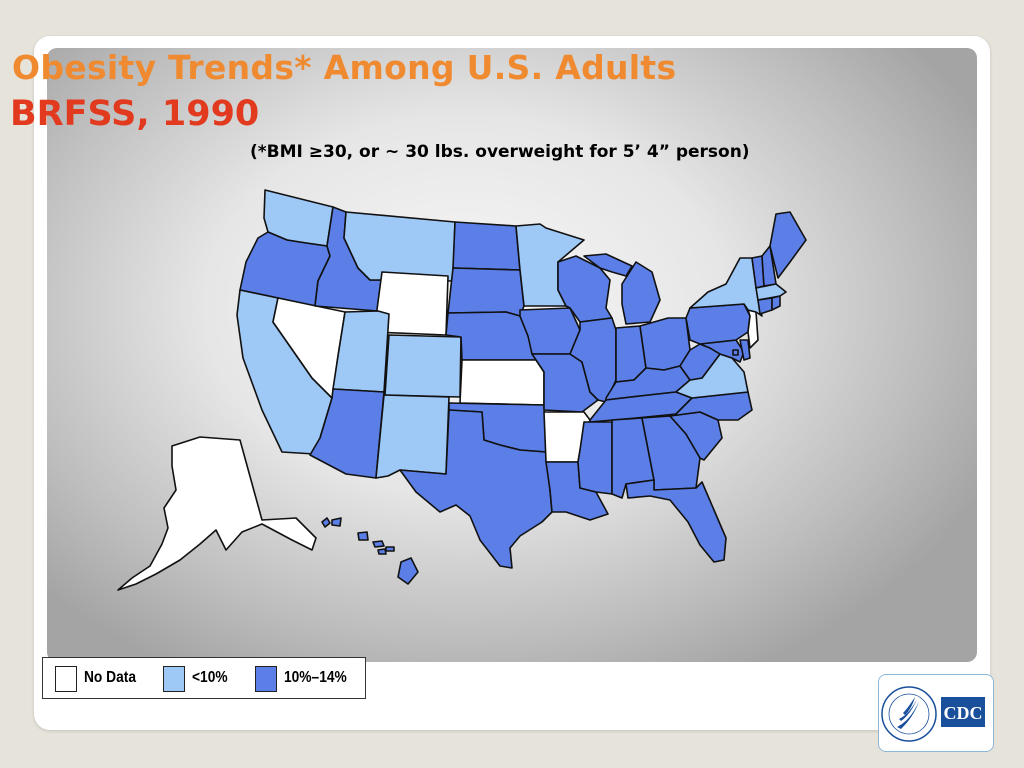 The width and height of the screenshot is (1024, 768). Describe the element at coordinates (210, 677) in the screenshot. I see `legend-label-under-10: <10%` at that location.